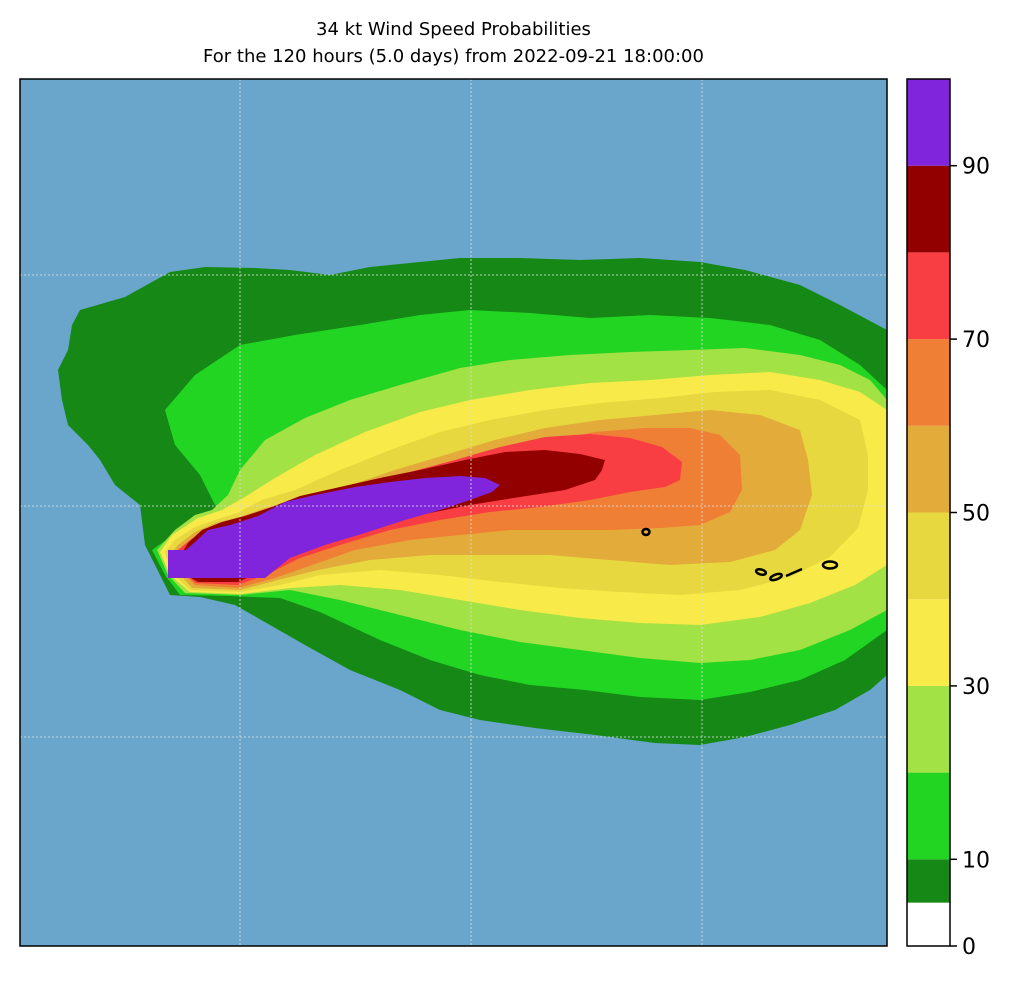 The image size is (1024, 984). What do you see at coordinates (453, 29) in the screenshot?
I see `map-title: 34 kt Wind Speed Probabilities` at bounding box center [453, 29].